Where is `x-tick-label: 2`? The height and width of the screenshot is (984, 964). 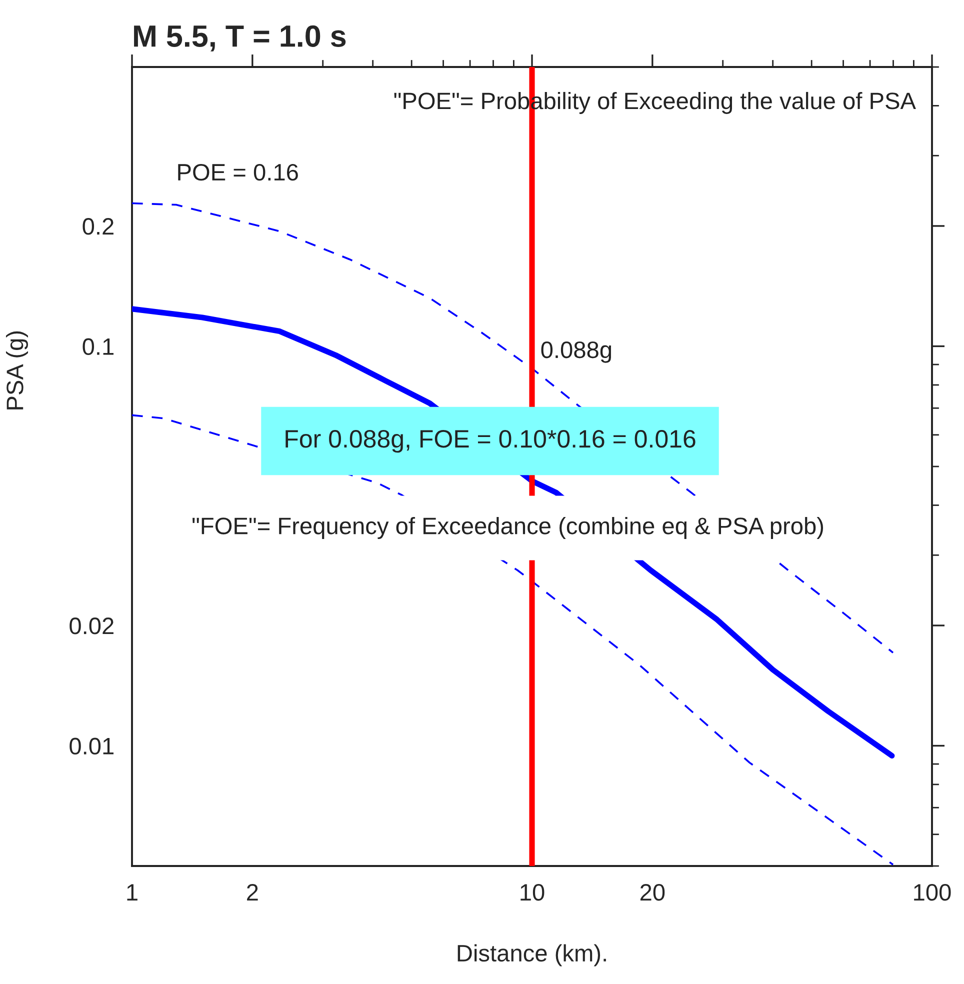
x-tick-label: 2 is located at coordinates (252, 892).